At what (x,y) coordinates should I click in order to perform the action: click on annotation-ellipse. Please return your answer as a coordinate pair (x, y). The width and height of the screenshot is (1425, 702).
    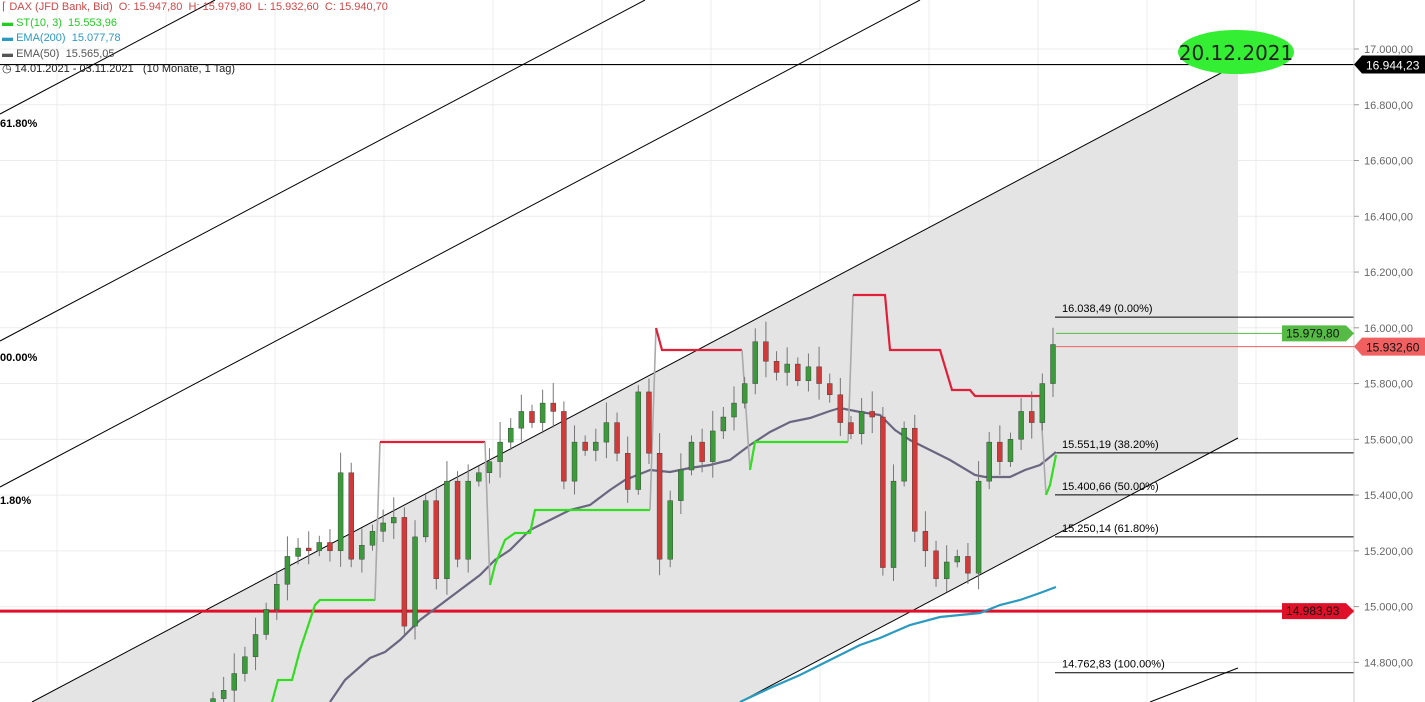
    Looking at the image, I should click on (1236, 52).